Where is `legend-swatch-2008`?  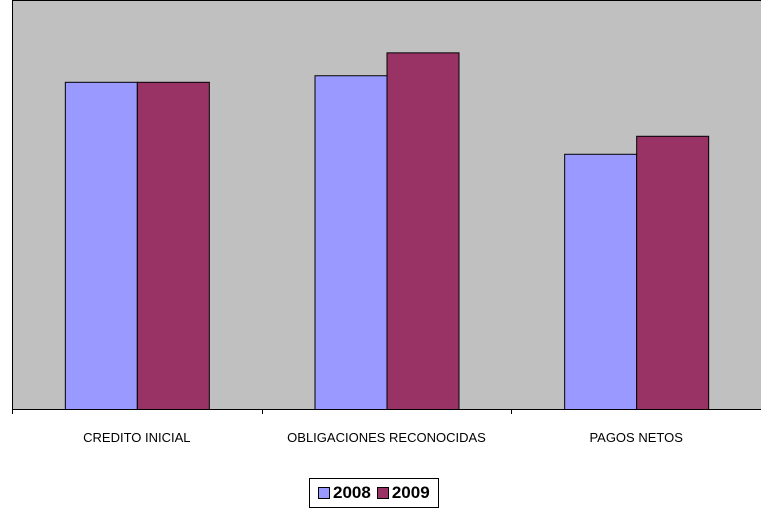
legend-swatch-2008 is located at coordinates (324, 493).